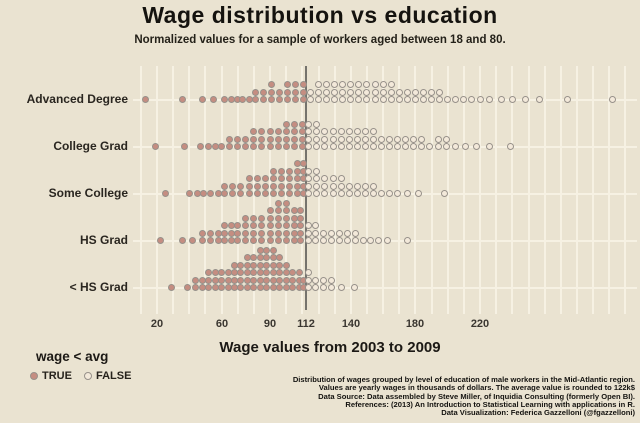  Describe the element at coordinates (90, 146) in the screenshot. I see `y-category-label: College Grad` at that location.